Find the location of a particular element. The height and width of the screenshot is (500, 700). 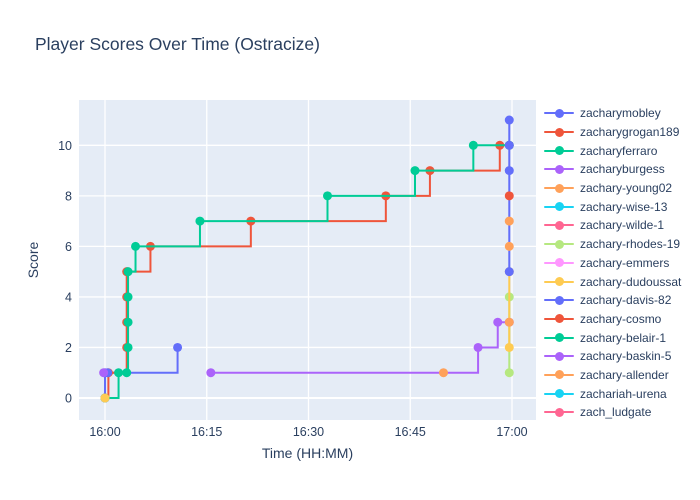

y-tick-label: 4 is located at coordinates (68, 297).